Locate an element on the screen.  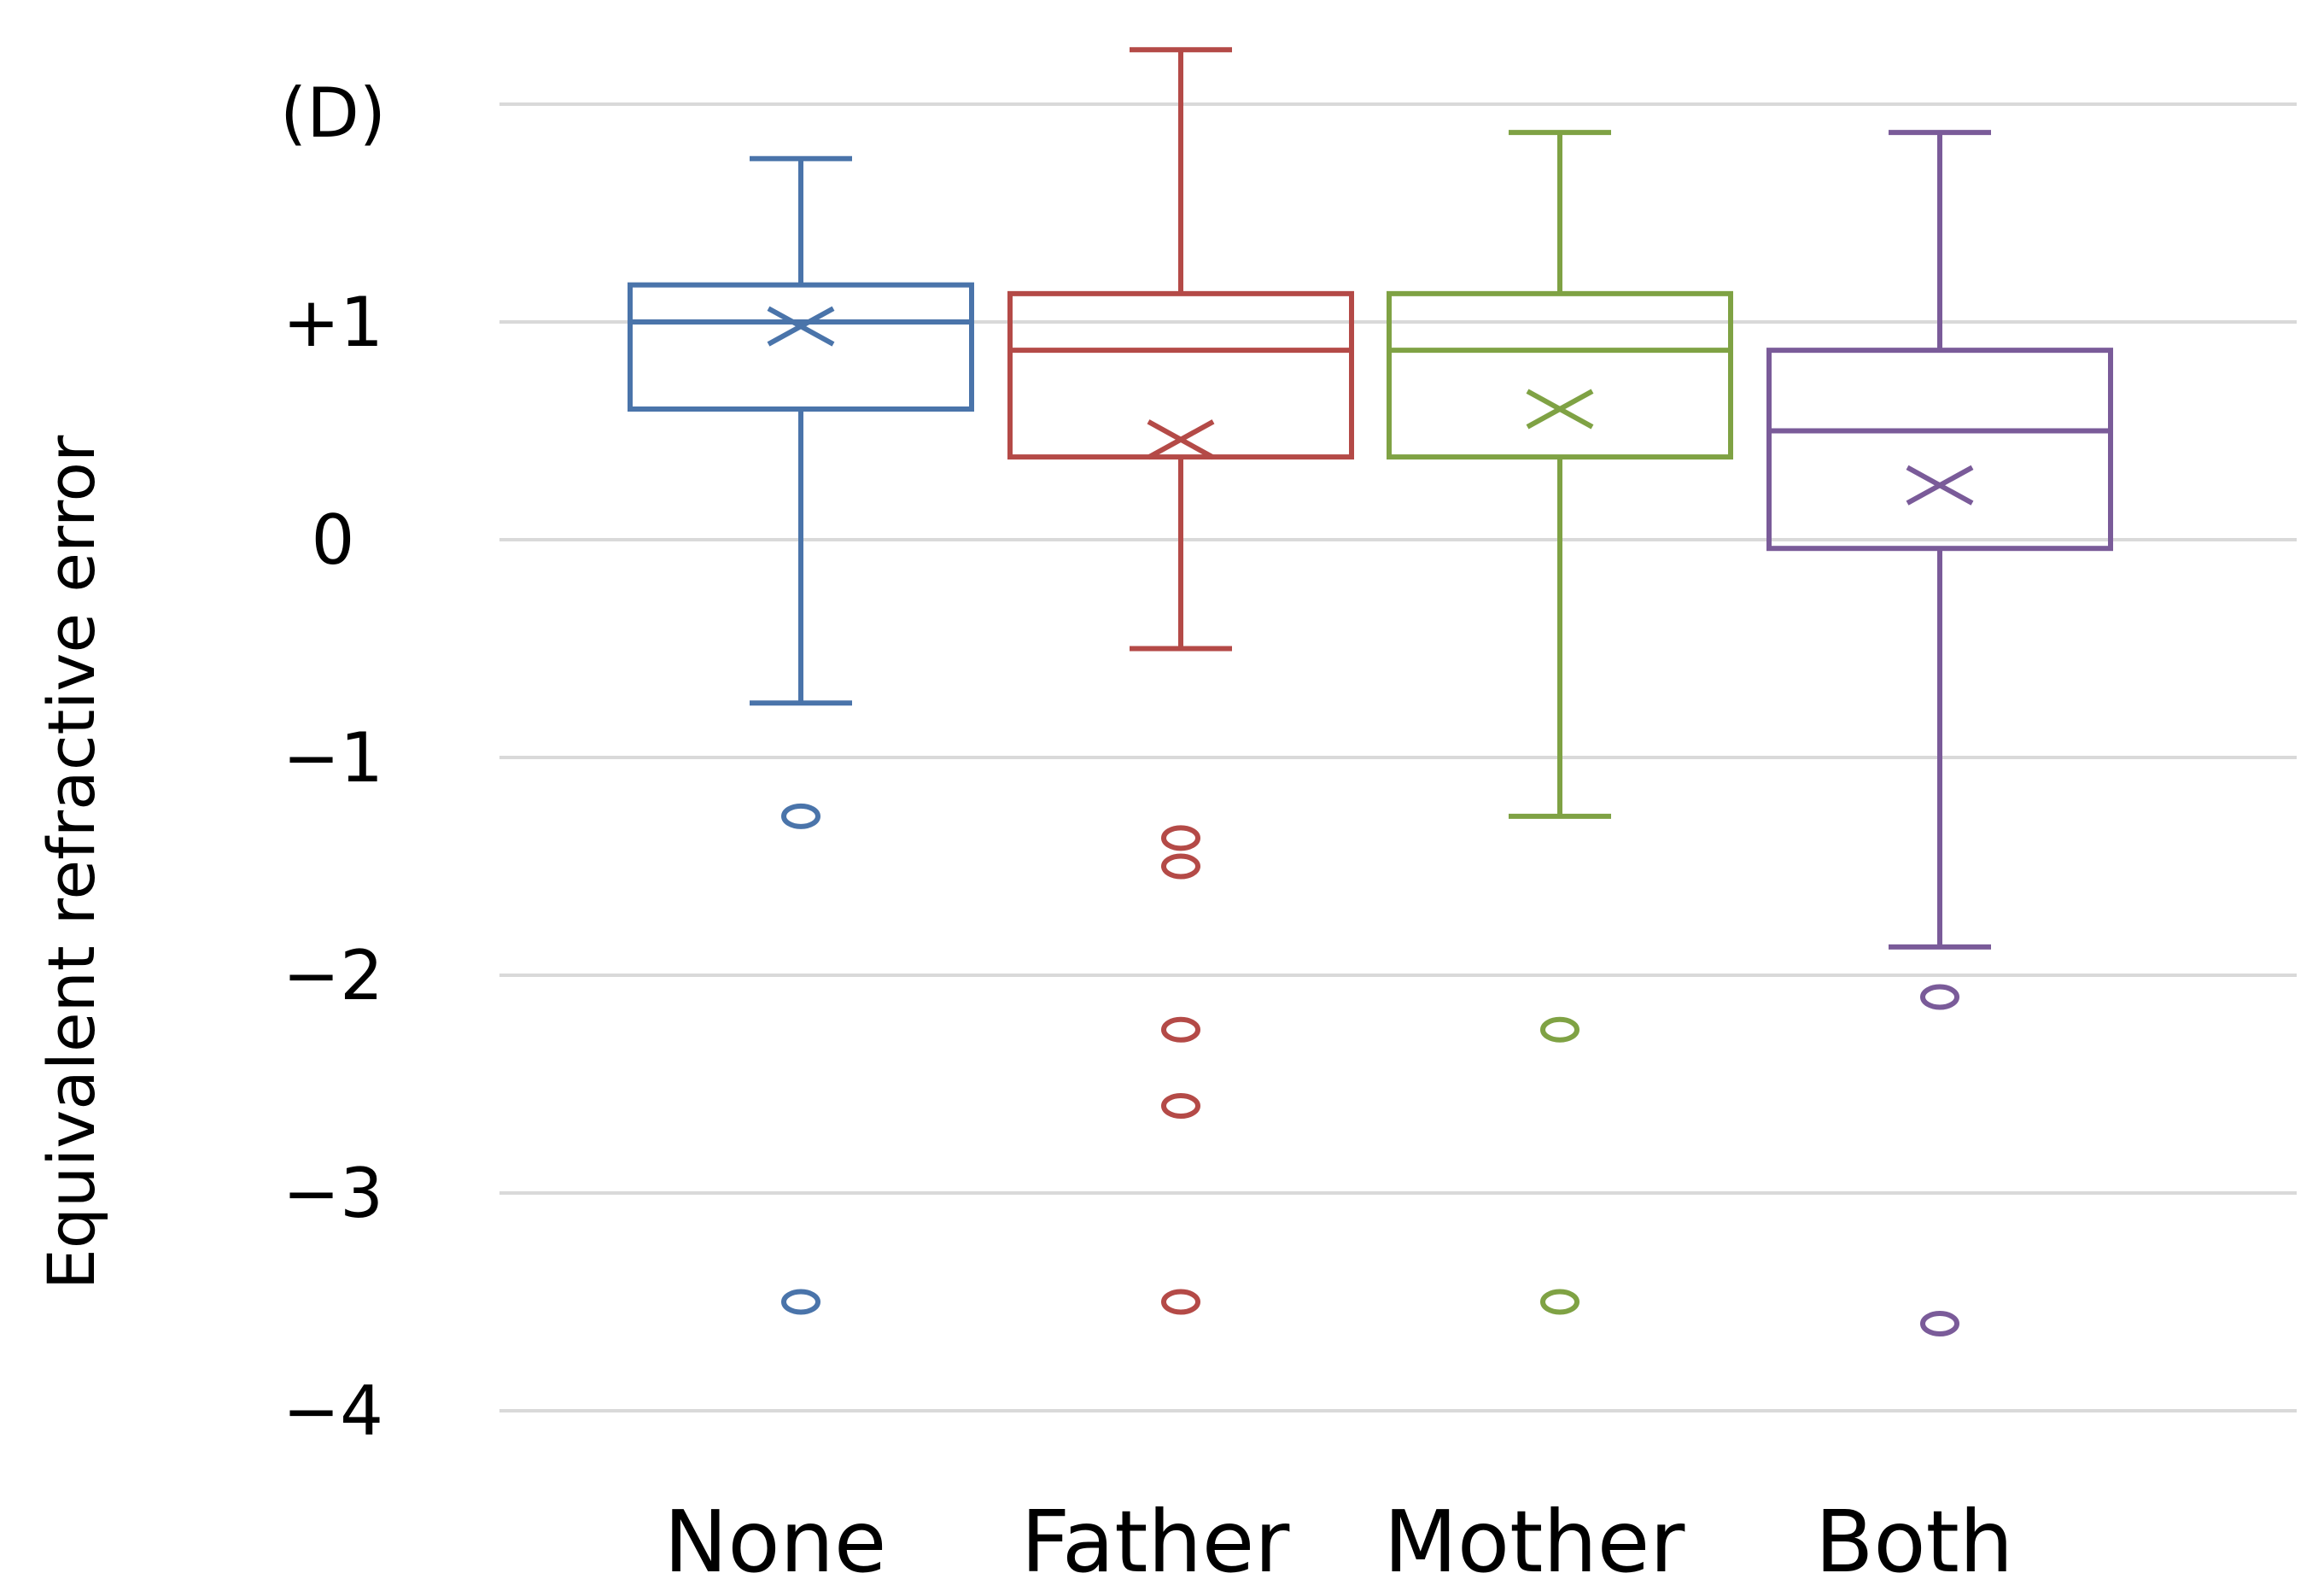
unit-label: (D) is located at coordinates (333, 113).